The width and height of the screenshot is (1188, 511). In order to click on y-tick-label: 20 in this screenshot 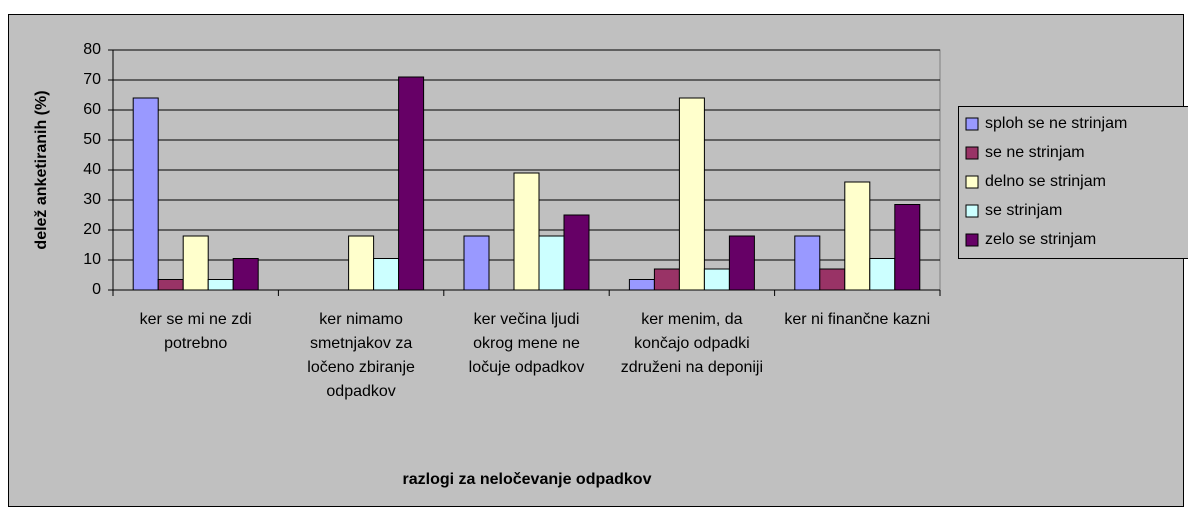, I will do `click(92, 229)`.